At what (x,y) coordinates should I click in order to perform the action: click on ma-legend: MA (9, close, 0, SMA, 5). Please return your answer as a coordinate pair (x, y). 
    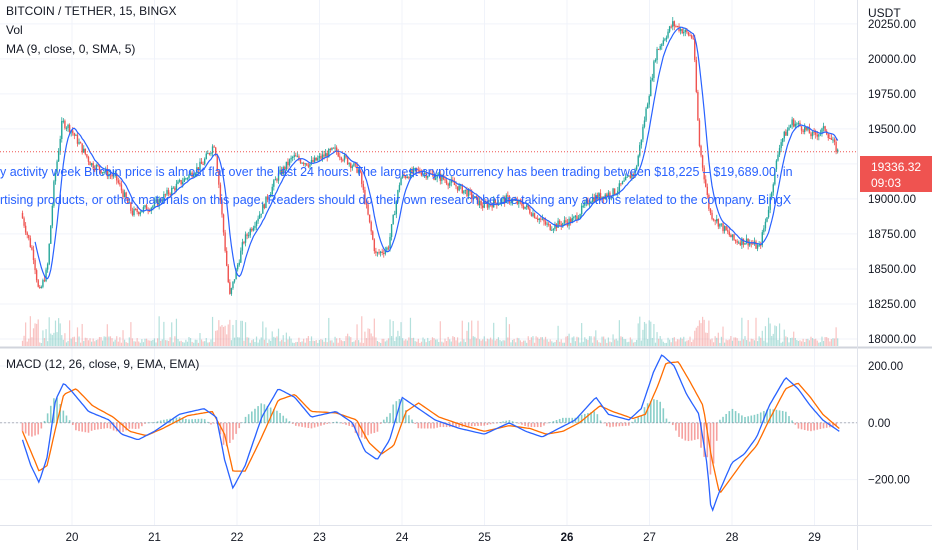
    Looking at the image, I should click on (71, 49).